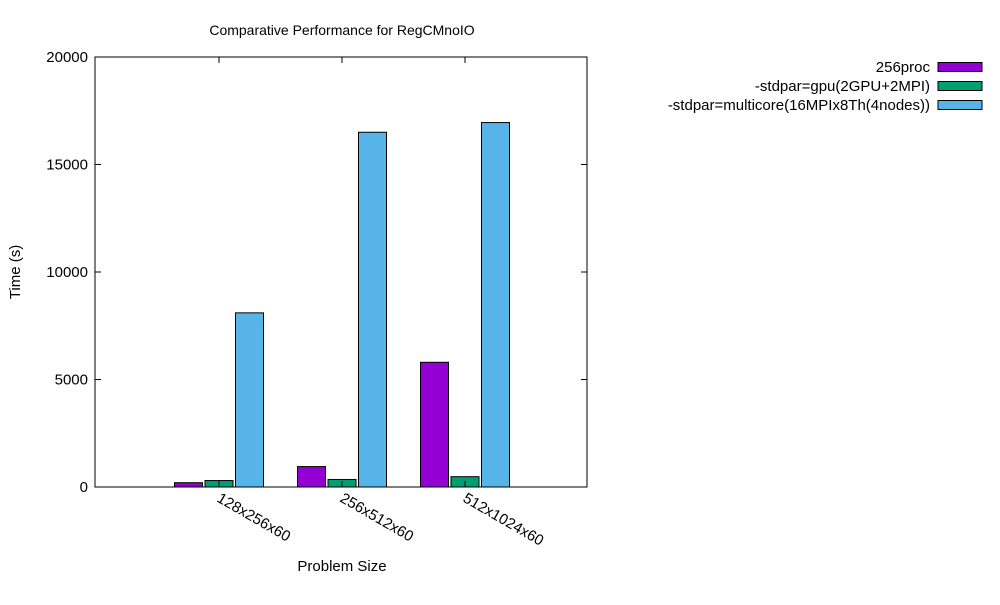 The image size is (1000, 605). What do you see at coordinates (84, 487) in the screenshot?
I see `y-tick-label: 0` at bounding box center [84, 487].